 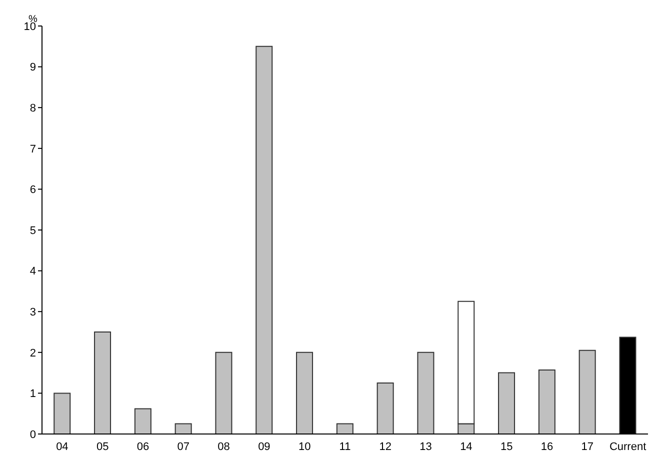 I want to click on y-tick-label: 2, so click(x=33, y=353).